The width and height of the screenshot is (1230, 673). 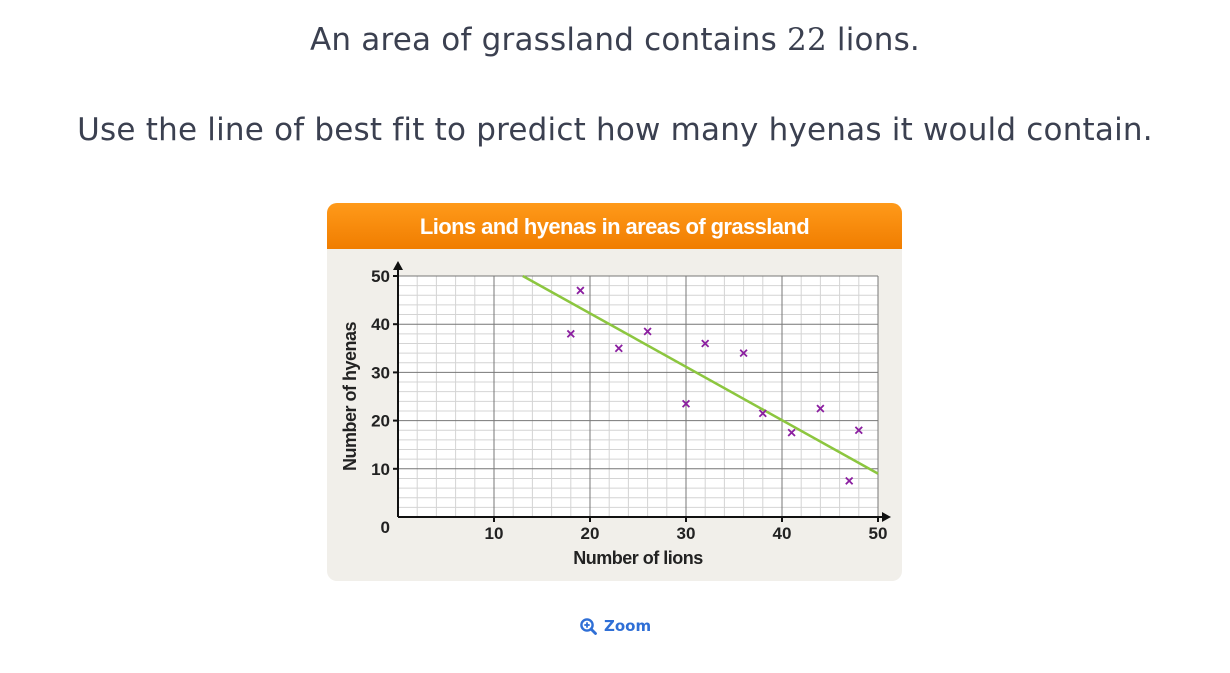 I want to click on zoom-button: Zoom, so click(x=615, y=626).